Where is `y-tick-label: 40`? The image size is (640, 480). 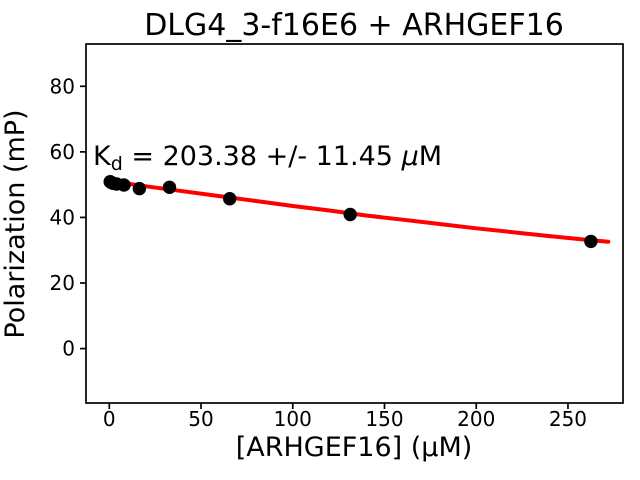
y-tick-label: 40 is located at coordinates (62, 217).